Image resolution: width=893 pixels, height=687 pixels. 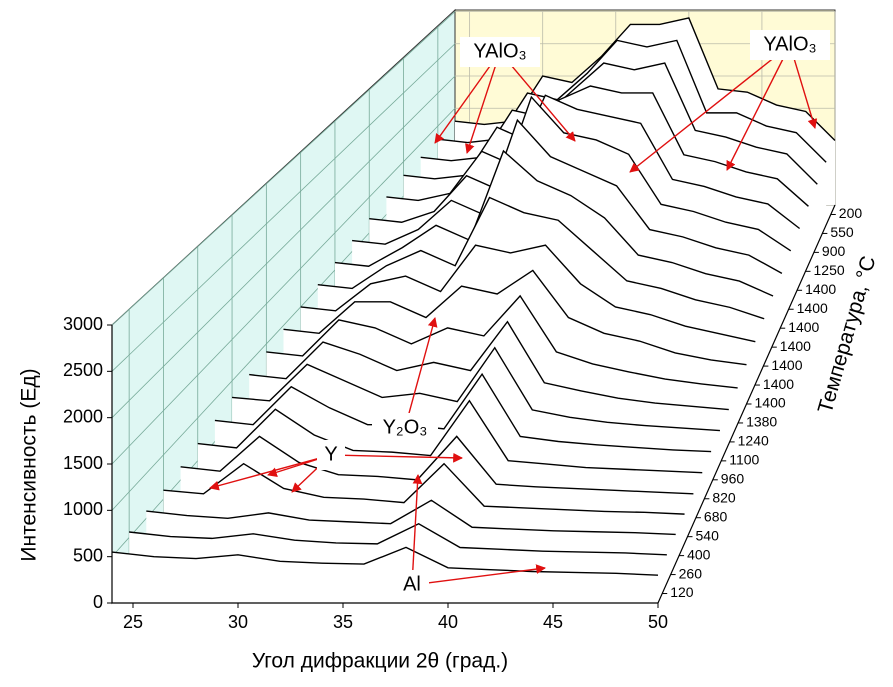 I want to click on z-tick-label: 400, so click(x=699, y=554).